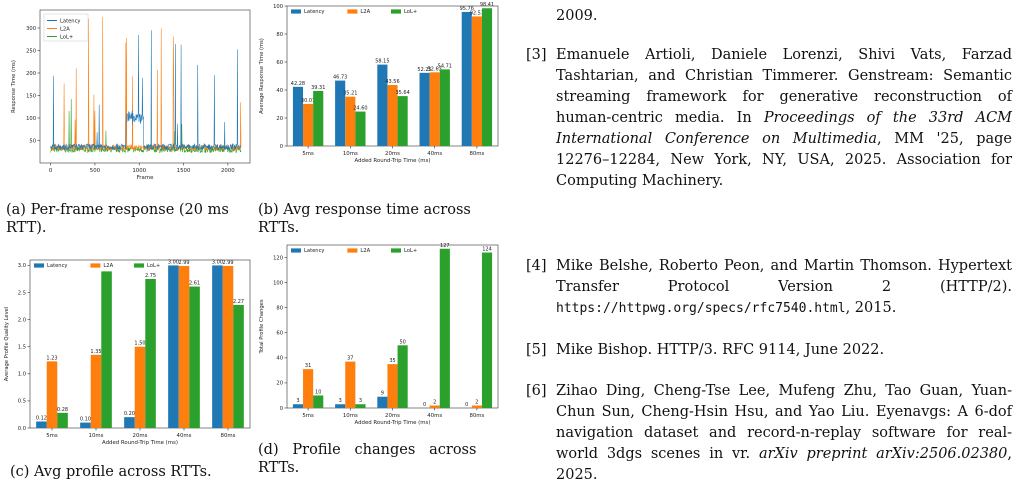 This screenshot has height=504, width=1020. Describe the element at coordinates (194, 284) in the screenshot. I see `chart-c-bar-label: 2.61` at that location.